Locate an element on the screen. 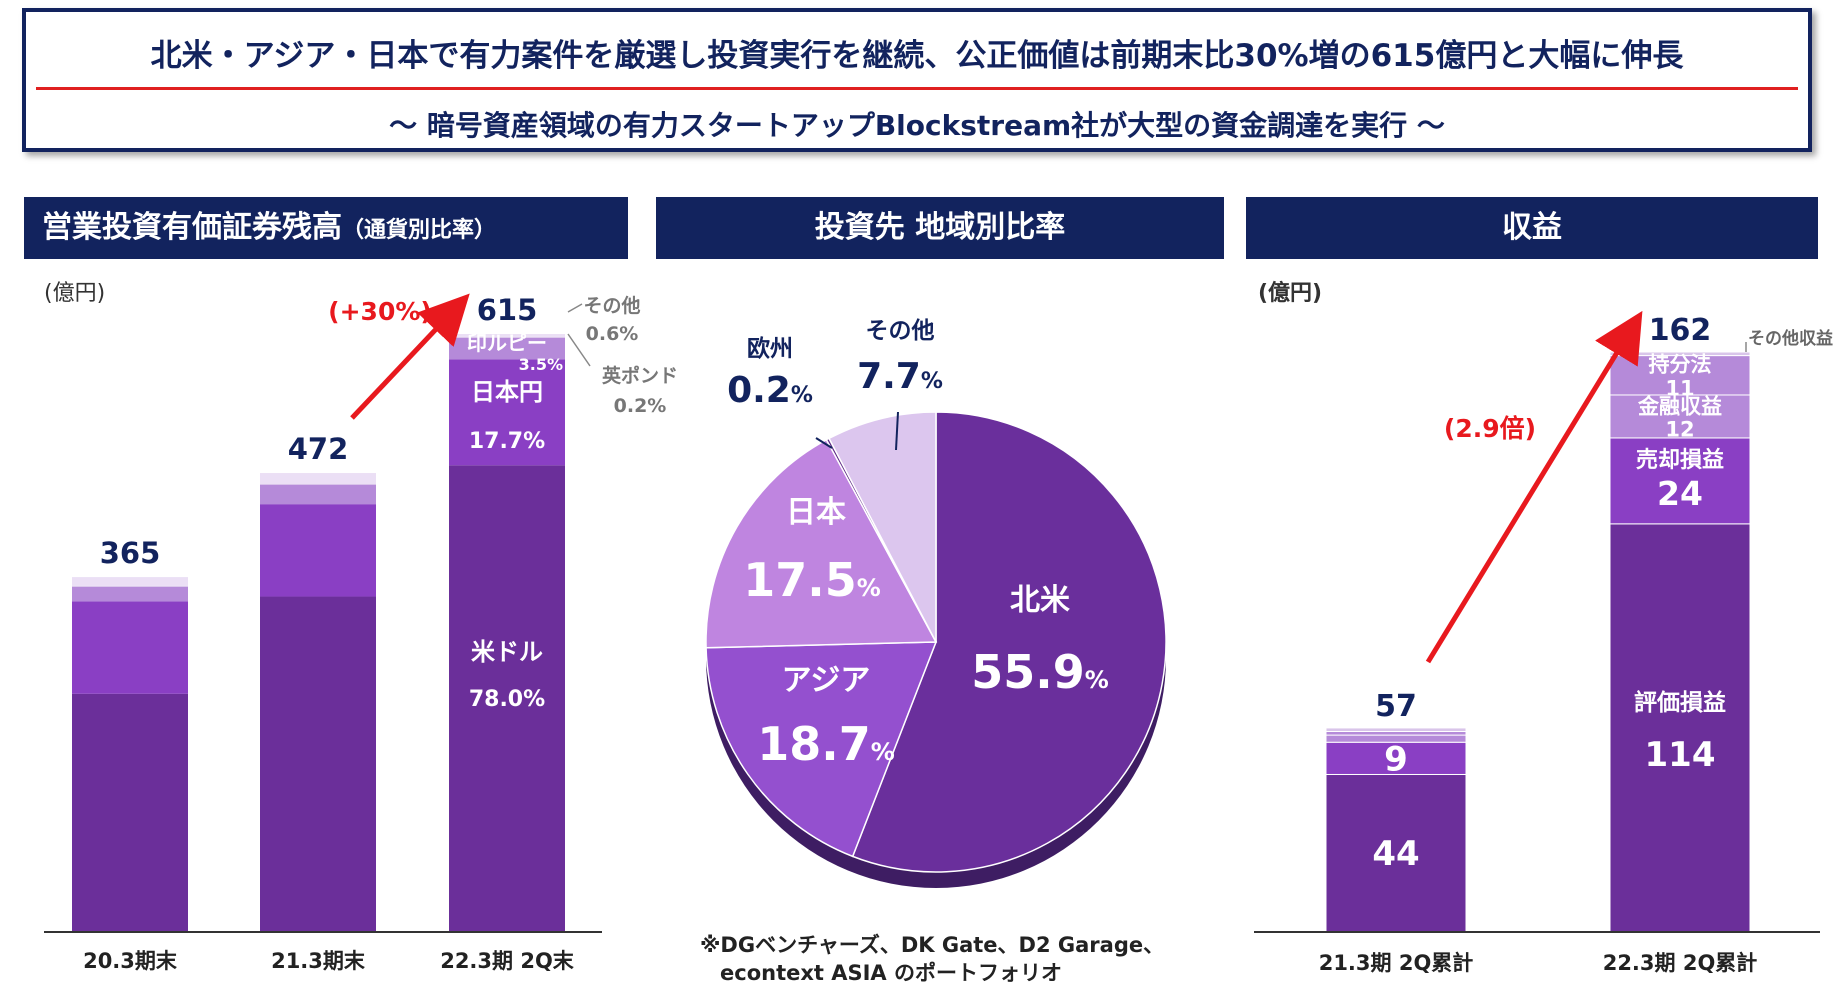 This screenshot has width=1840, height=994. segment-name-label: 評価損益 is located at coordinates (1680, 702).